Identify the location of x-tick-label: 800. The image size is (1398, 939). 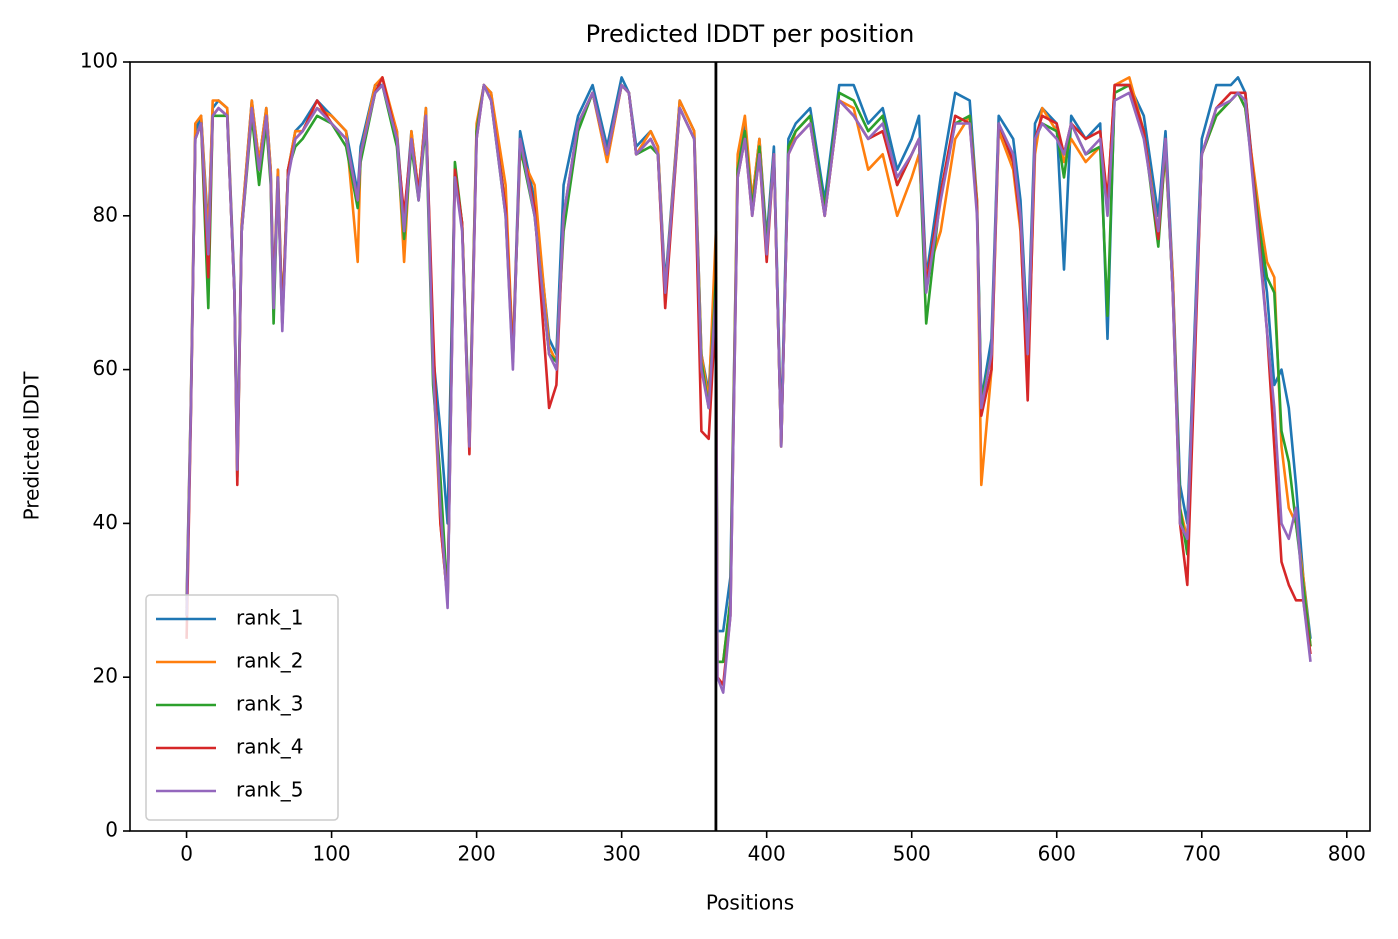
(1347, 854).